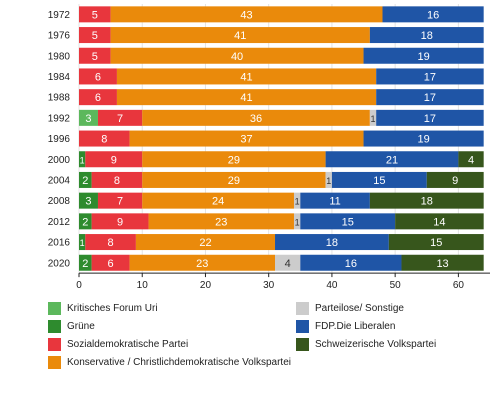  I want to click on y-tick-label: 1996, so click(59, 139).